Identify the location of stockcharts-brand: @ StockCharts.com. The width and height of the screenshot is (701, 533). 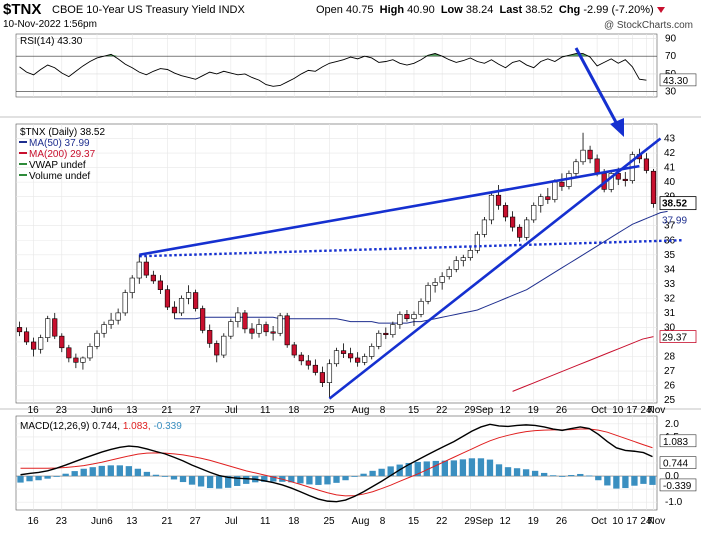
(648, 25).